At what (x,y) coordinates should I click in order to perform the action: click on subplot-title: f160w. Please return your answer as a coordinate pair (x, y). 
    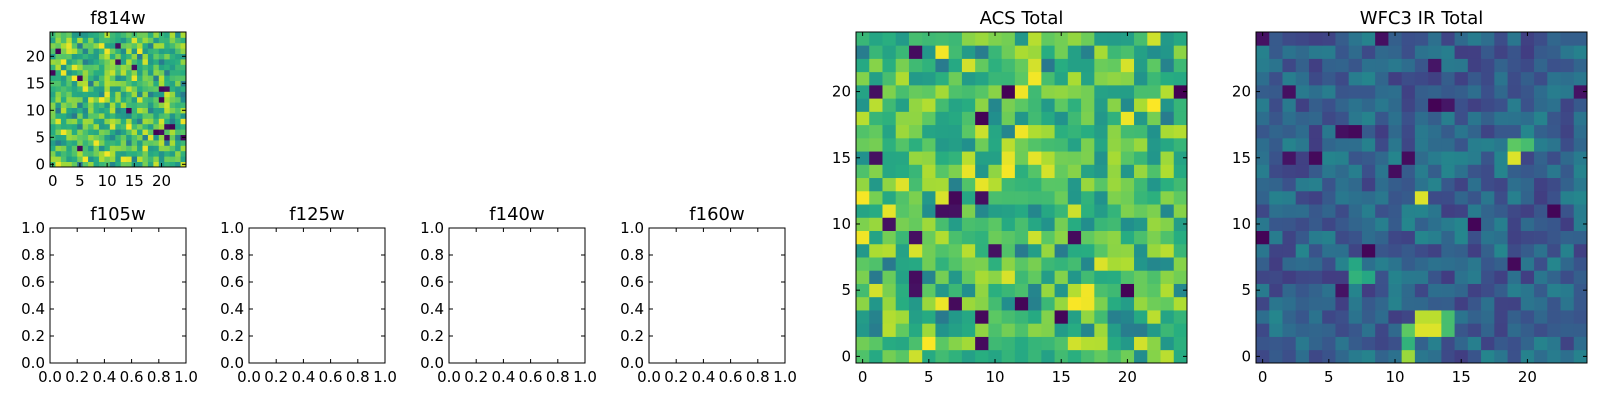
    Looking at the image, I should click on (716, 214).